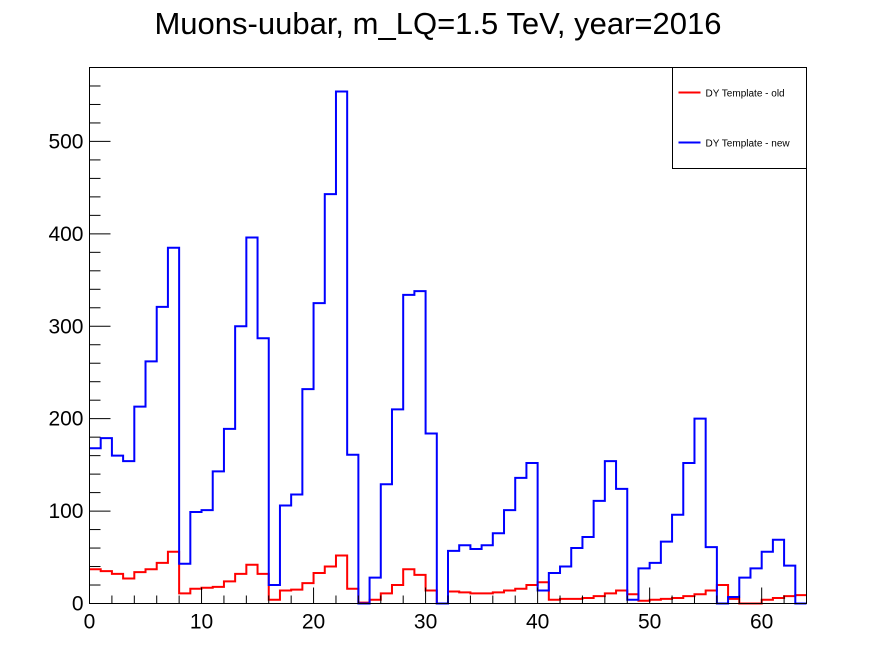 Image resolution: width=896 pixels, height=672 pixels. What do you see at coordinates (65, 141) in the screenshot?
I see `y-tick-label: 500` at bounding box center [65, 141].